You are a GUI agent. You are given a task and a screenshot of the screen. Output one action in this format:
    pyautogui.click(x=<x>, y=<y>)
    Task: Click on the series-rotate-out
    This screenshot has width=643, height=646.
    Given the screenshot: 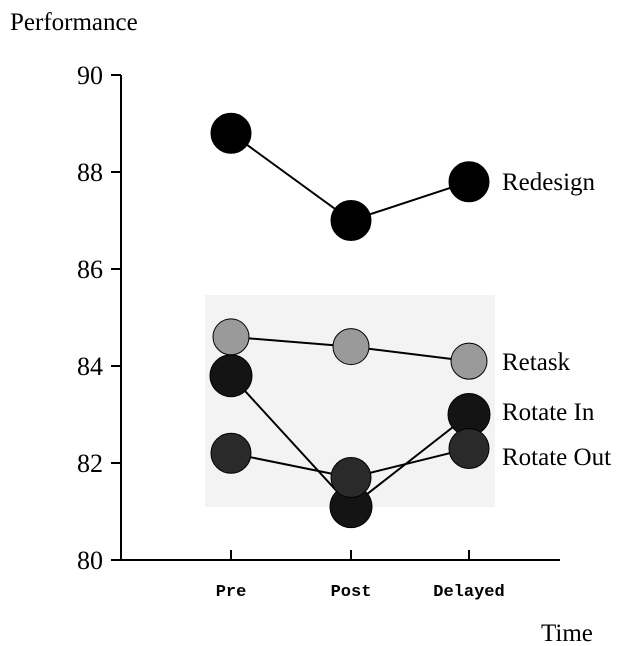 What is the action you would take?
    pyautogui.click(x=350, y=463)
    